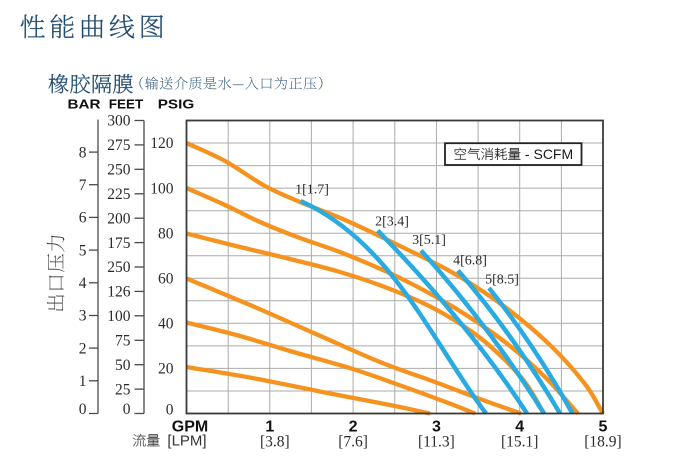  I want to click on svg-text: 2[3.4], so click(392, 222).